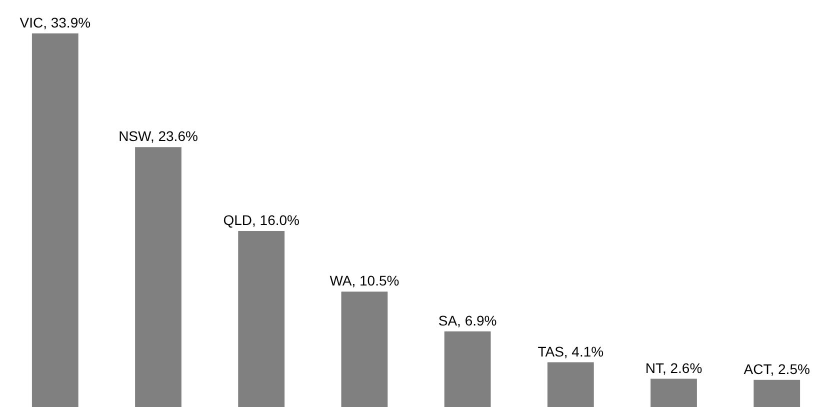 Image resolution: width=831 pixels, height=407 pixels. I want to click on data-label: QLD, 16.0%, so click(261, 220).